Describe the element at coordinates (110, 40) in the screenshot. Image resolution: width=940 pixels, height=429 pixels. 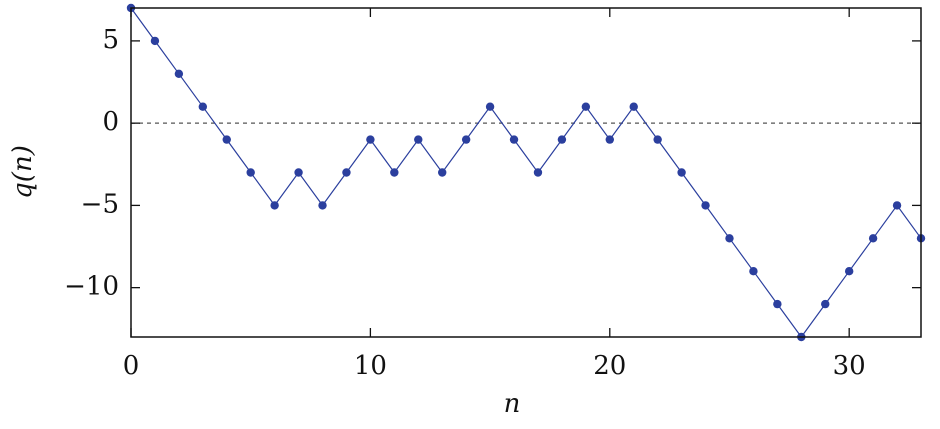
I see `y-tick-label: 5` at that location.